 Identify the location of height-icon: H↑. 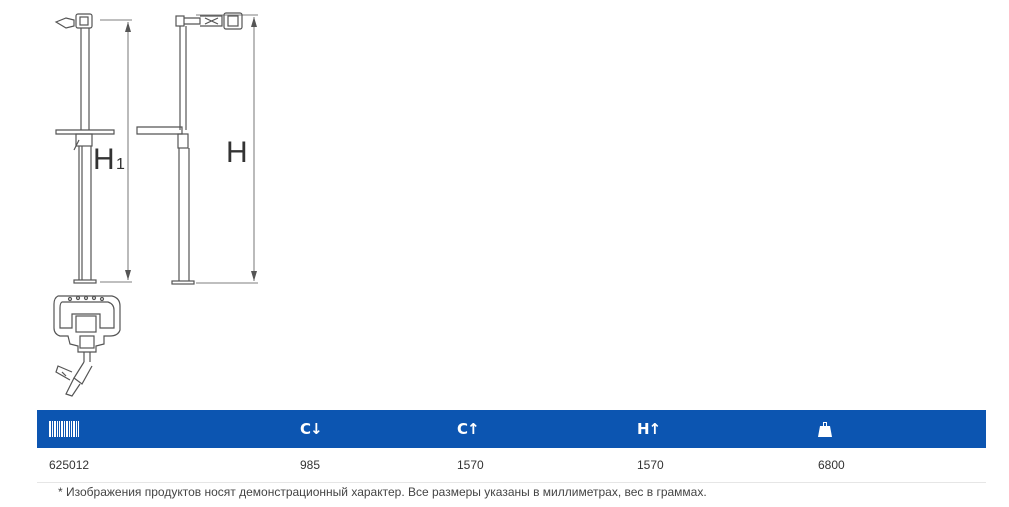
(649, 429).